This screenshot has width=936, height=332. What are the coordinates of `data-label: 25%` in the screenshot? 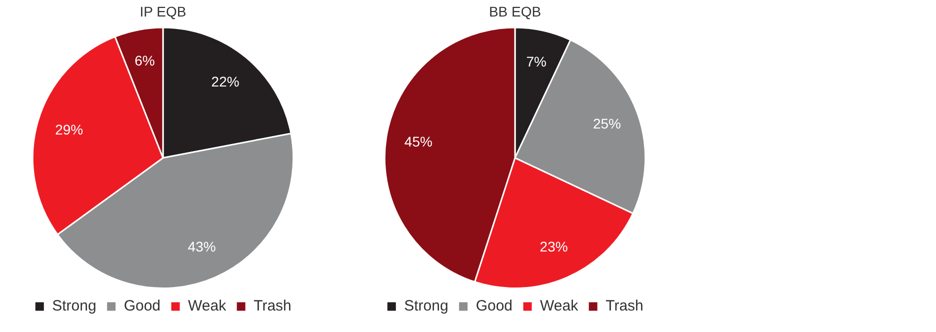 It's located at (606, 124).